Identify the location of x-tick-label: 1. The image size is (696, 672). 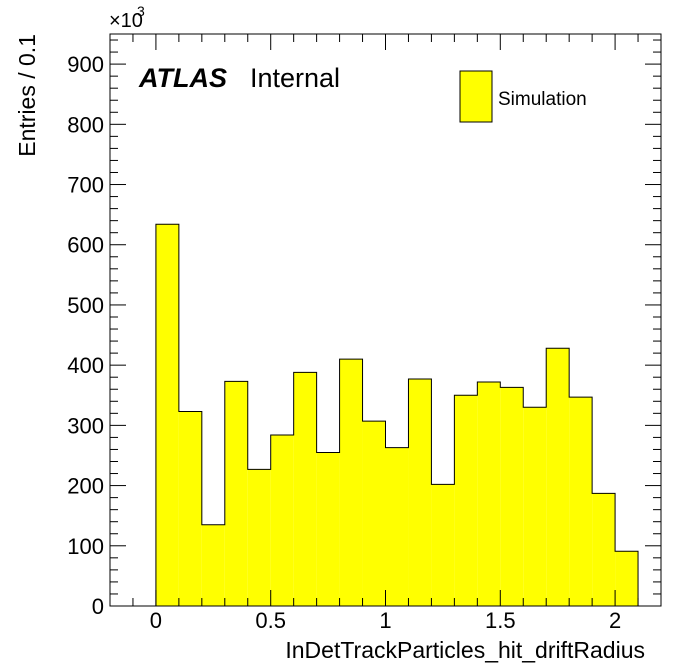
(385, 620).